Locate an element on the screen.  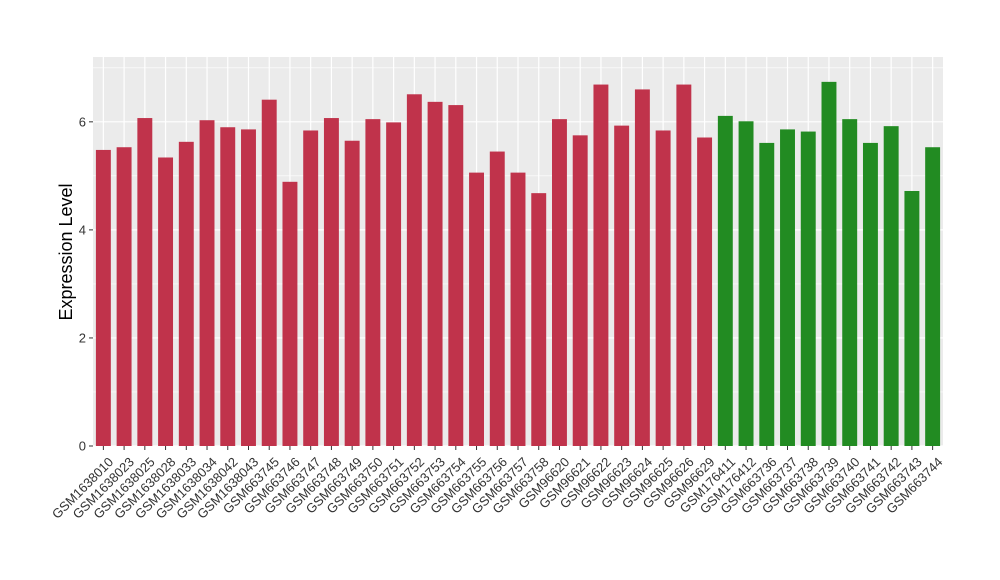
bar-gsm663737 is located at coordinates (787, 287).